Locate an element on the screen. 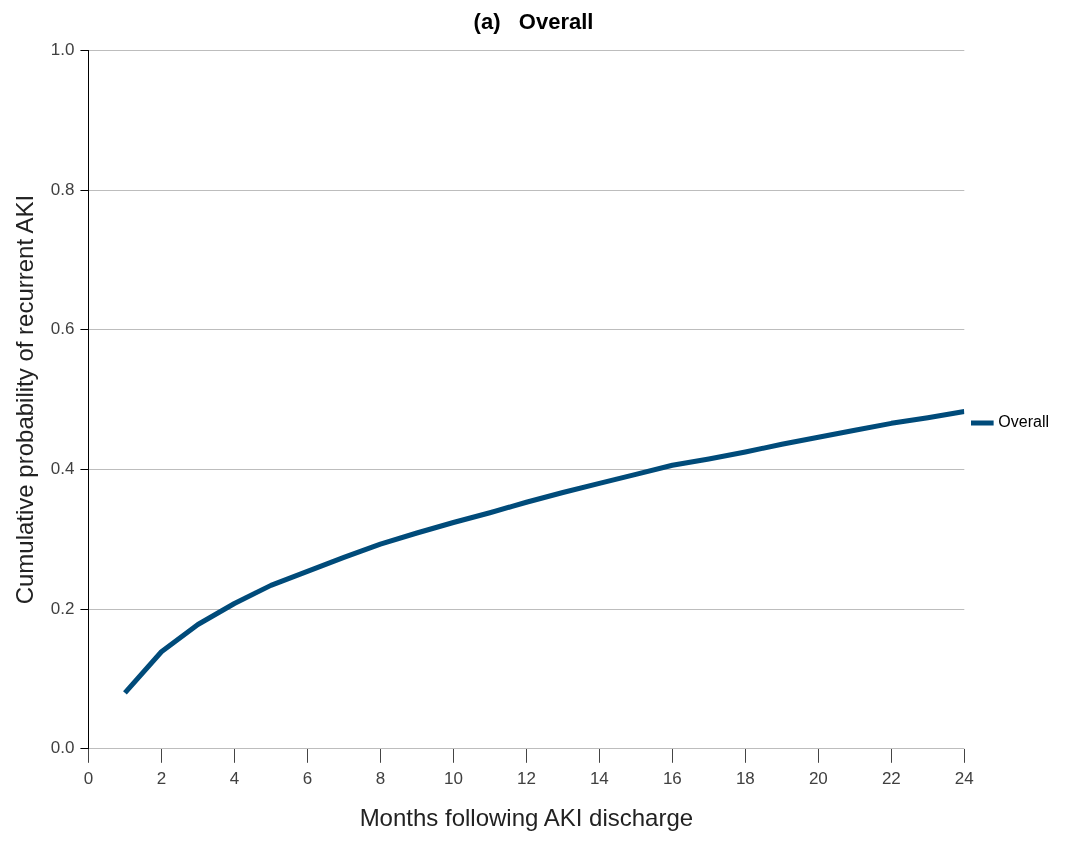 The width and height of the screenshot is (1071, 843). x-tick-label: 20 is located at coordinates (818, 778).